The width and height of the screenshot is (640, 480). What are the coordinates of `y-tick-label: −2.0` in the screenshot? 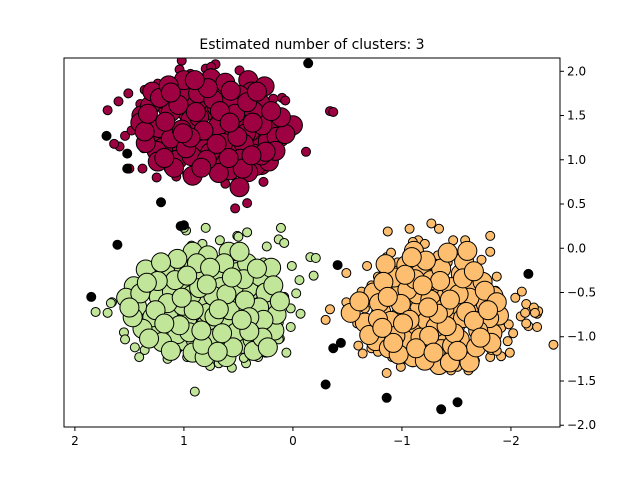 It's located at (581, 425).